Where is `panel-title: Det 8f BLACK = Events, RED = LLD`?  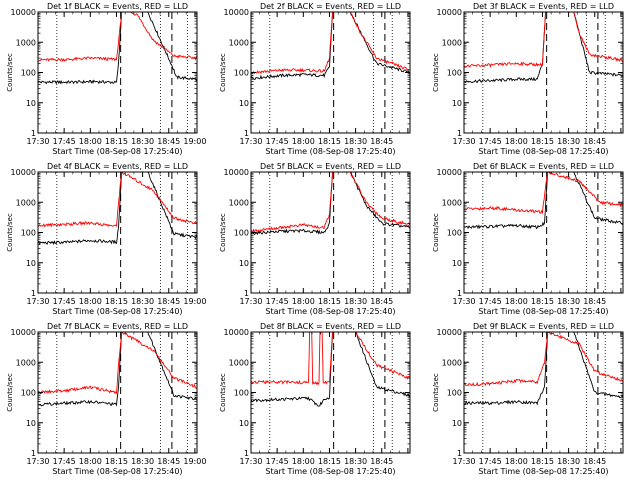
panel-title: Det 8f BLACK = Events, RED = LLD is located at coordinates (330, 326).